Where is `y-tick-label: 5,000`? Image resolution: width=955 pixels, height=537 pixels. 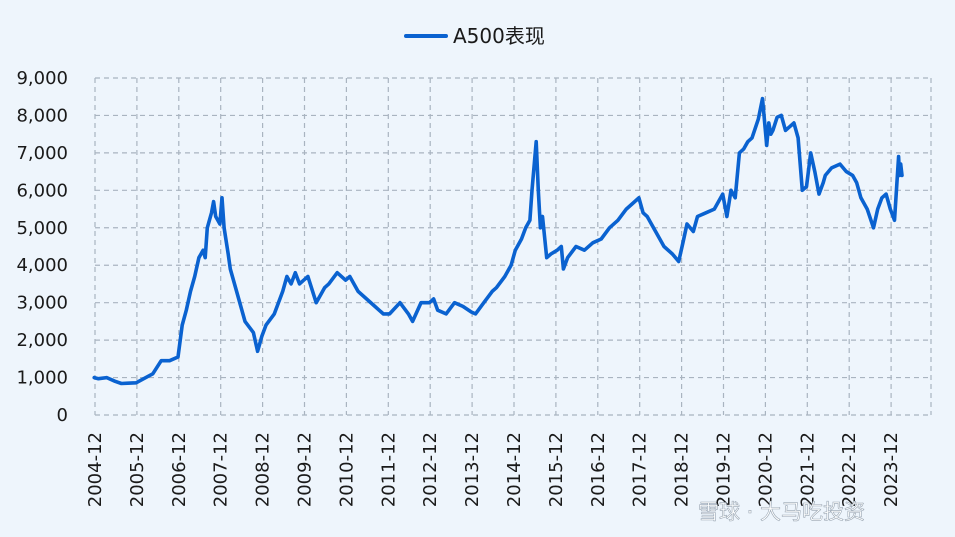 y-tick-label: 5,000 is located at coordinates (42, 228).